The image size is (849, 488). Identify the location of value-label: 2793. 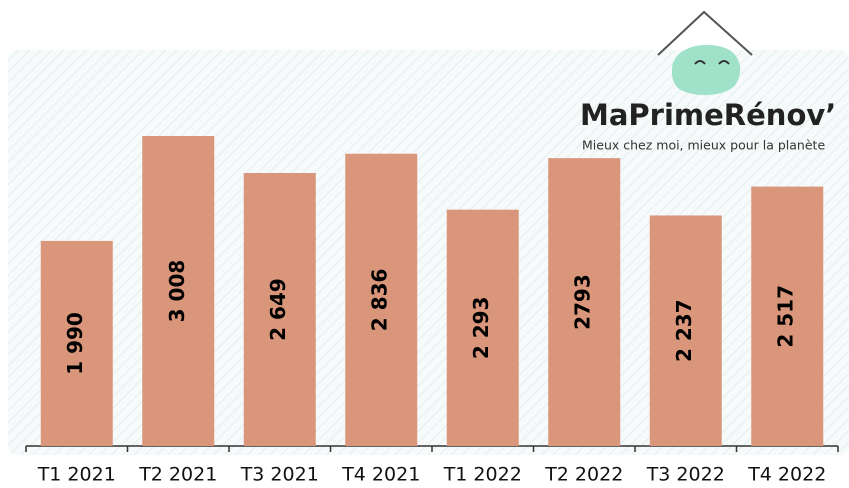
(583, 302).